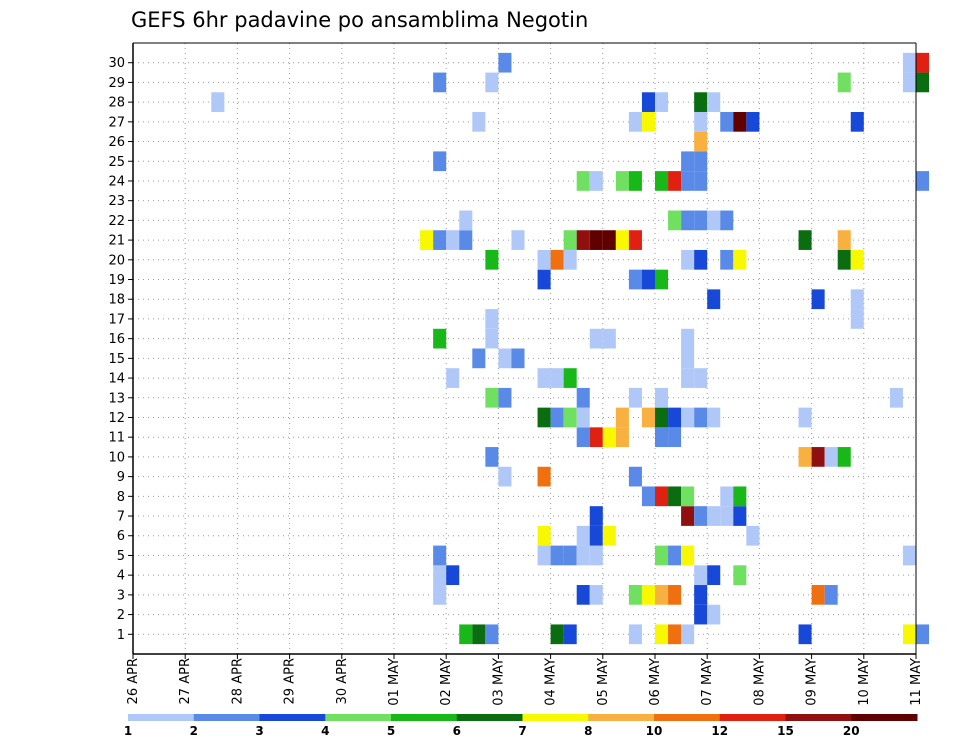 This screenshot has width=960, height=742. What do you see at coordinates (116, 122) in the screenshot?
I see `y-tick-label: 27` at bounding box center [116, 122].